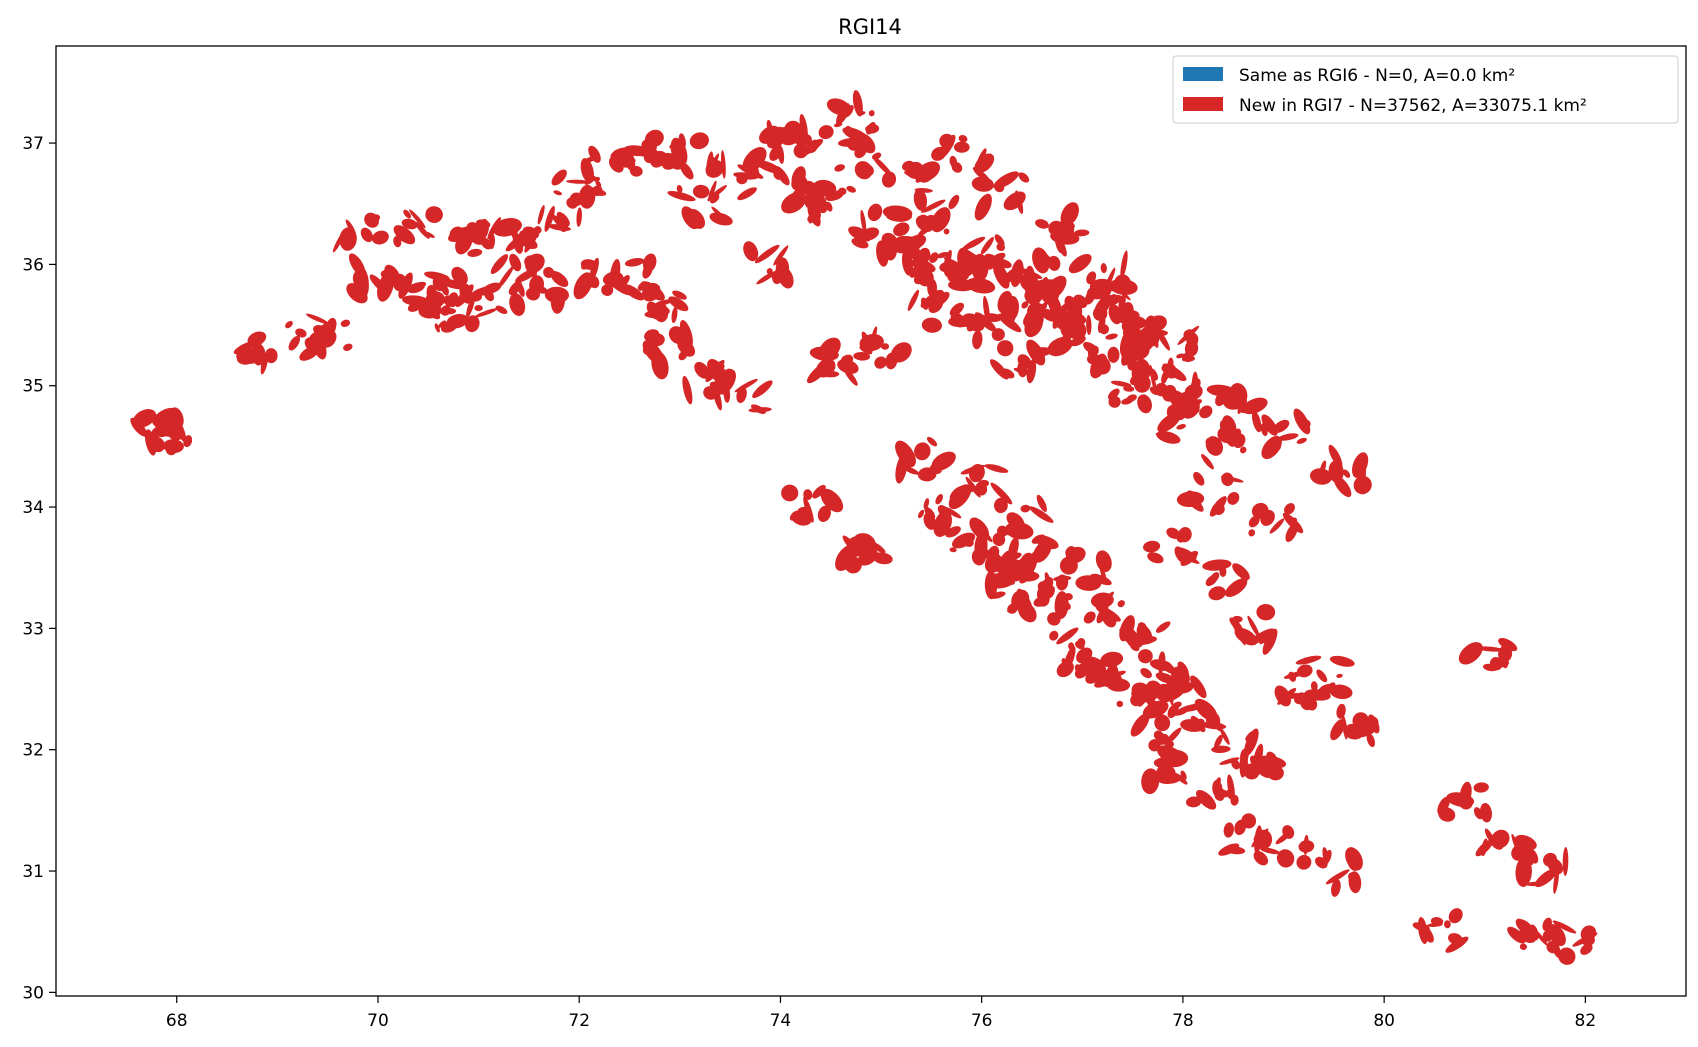 This screenshot has width=1698, height=1047. Describe the element at coordinates (982, 1021) in the screenshot. I see `x-tick-label: 76` at that location.